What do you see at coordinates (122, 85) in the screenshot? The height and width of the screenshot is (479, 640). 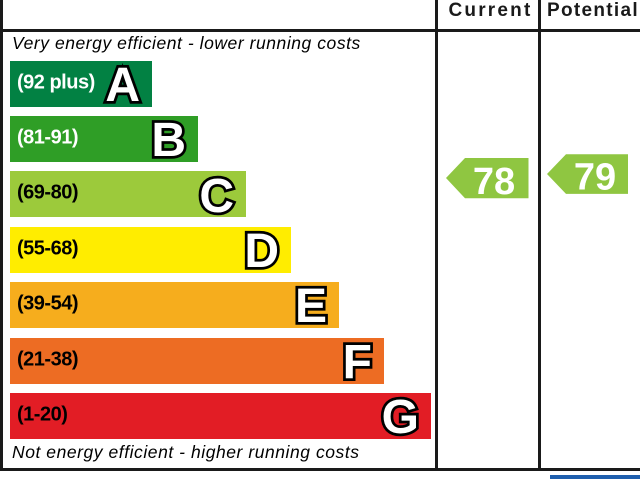 I see `svg-text: A` at bounding box center [122, 85].